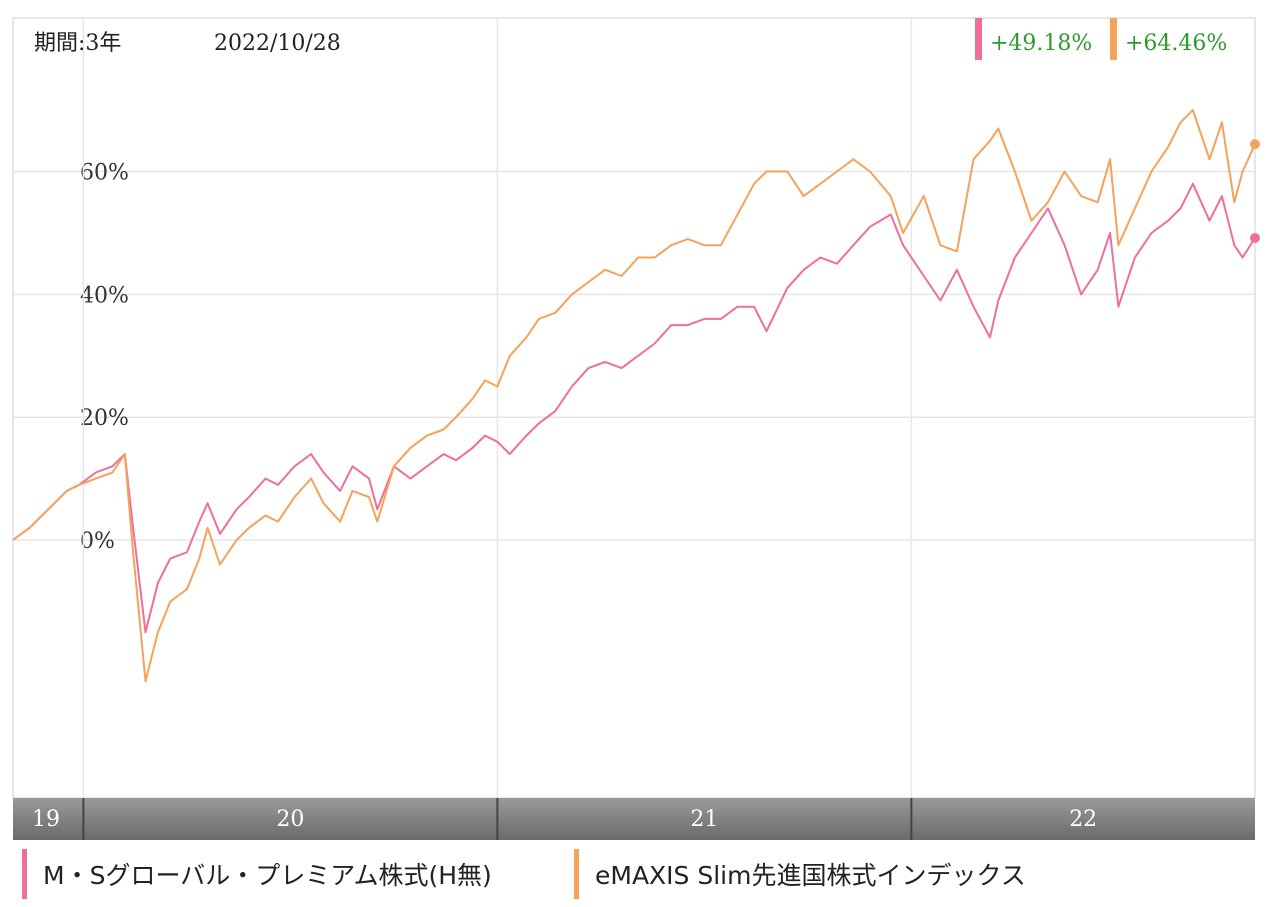 The image size is (1274, 907). I want to click on x-axis-band: 19 20 21 22, so click(634, 819).